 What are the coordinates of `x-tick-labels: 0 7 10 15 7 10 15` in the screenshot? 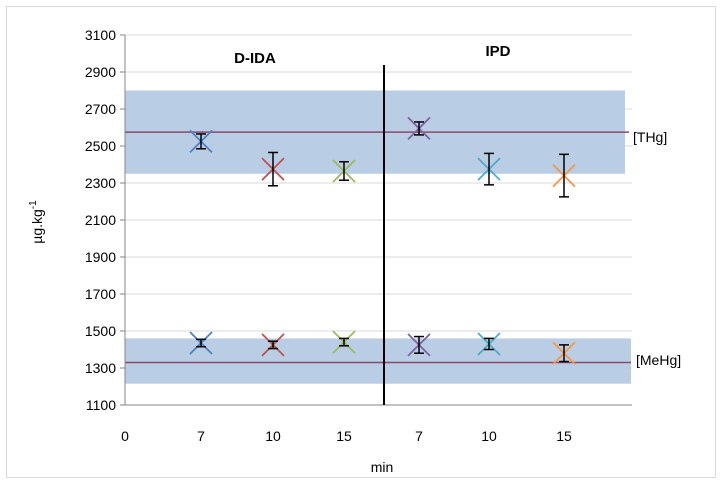 It's located at (346, 436).